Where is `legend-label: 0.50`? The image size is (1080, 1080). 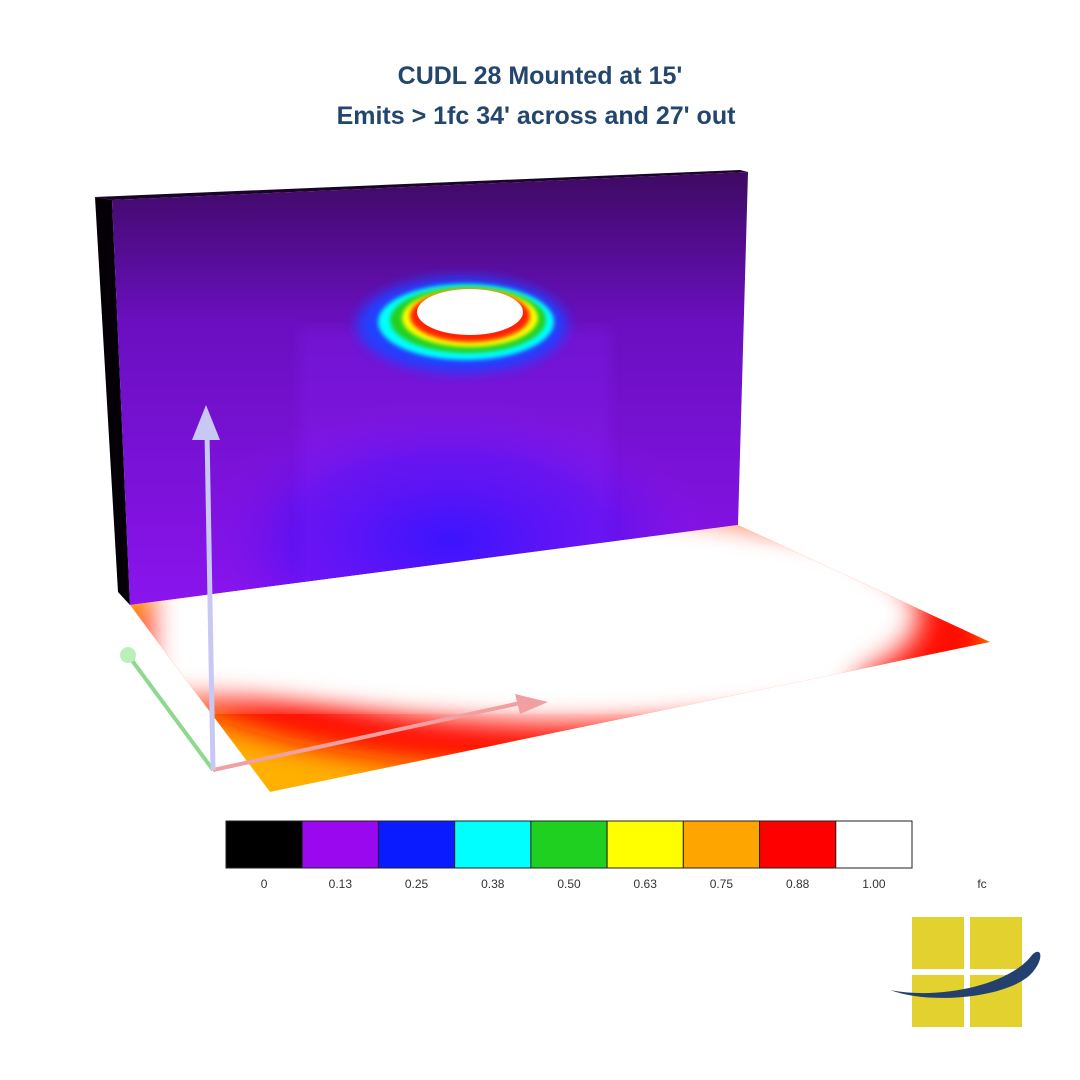
legend-label: 0.50 is located at coordinates (569, 884).